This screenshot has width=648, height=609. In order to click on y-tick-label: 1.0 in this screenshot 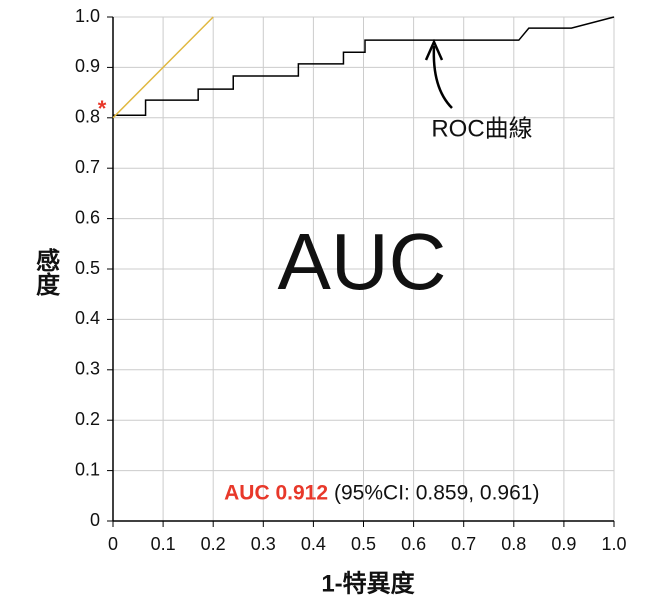, I will do `click(87, 16)`.